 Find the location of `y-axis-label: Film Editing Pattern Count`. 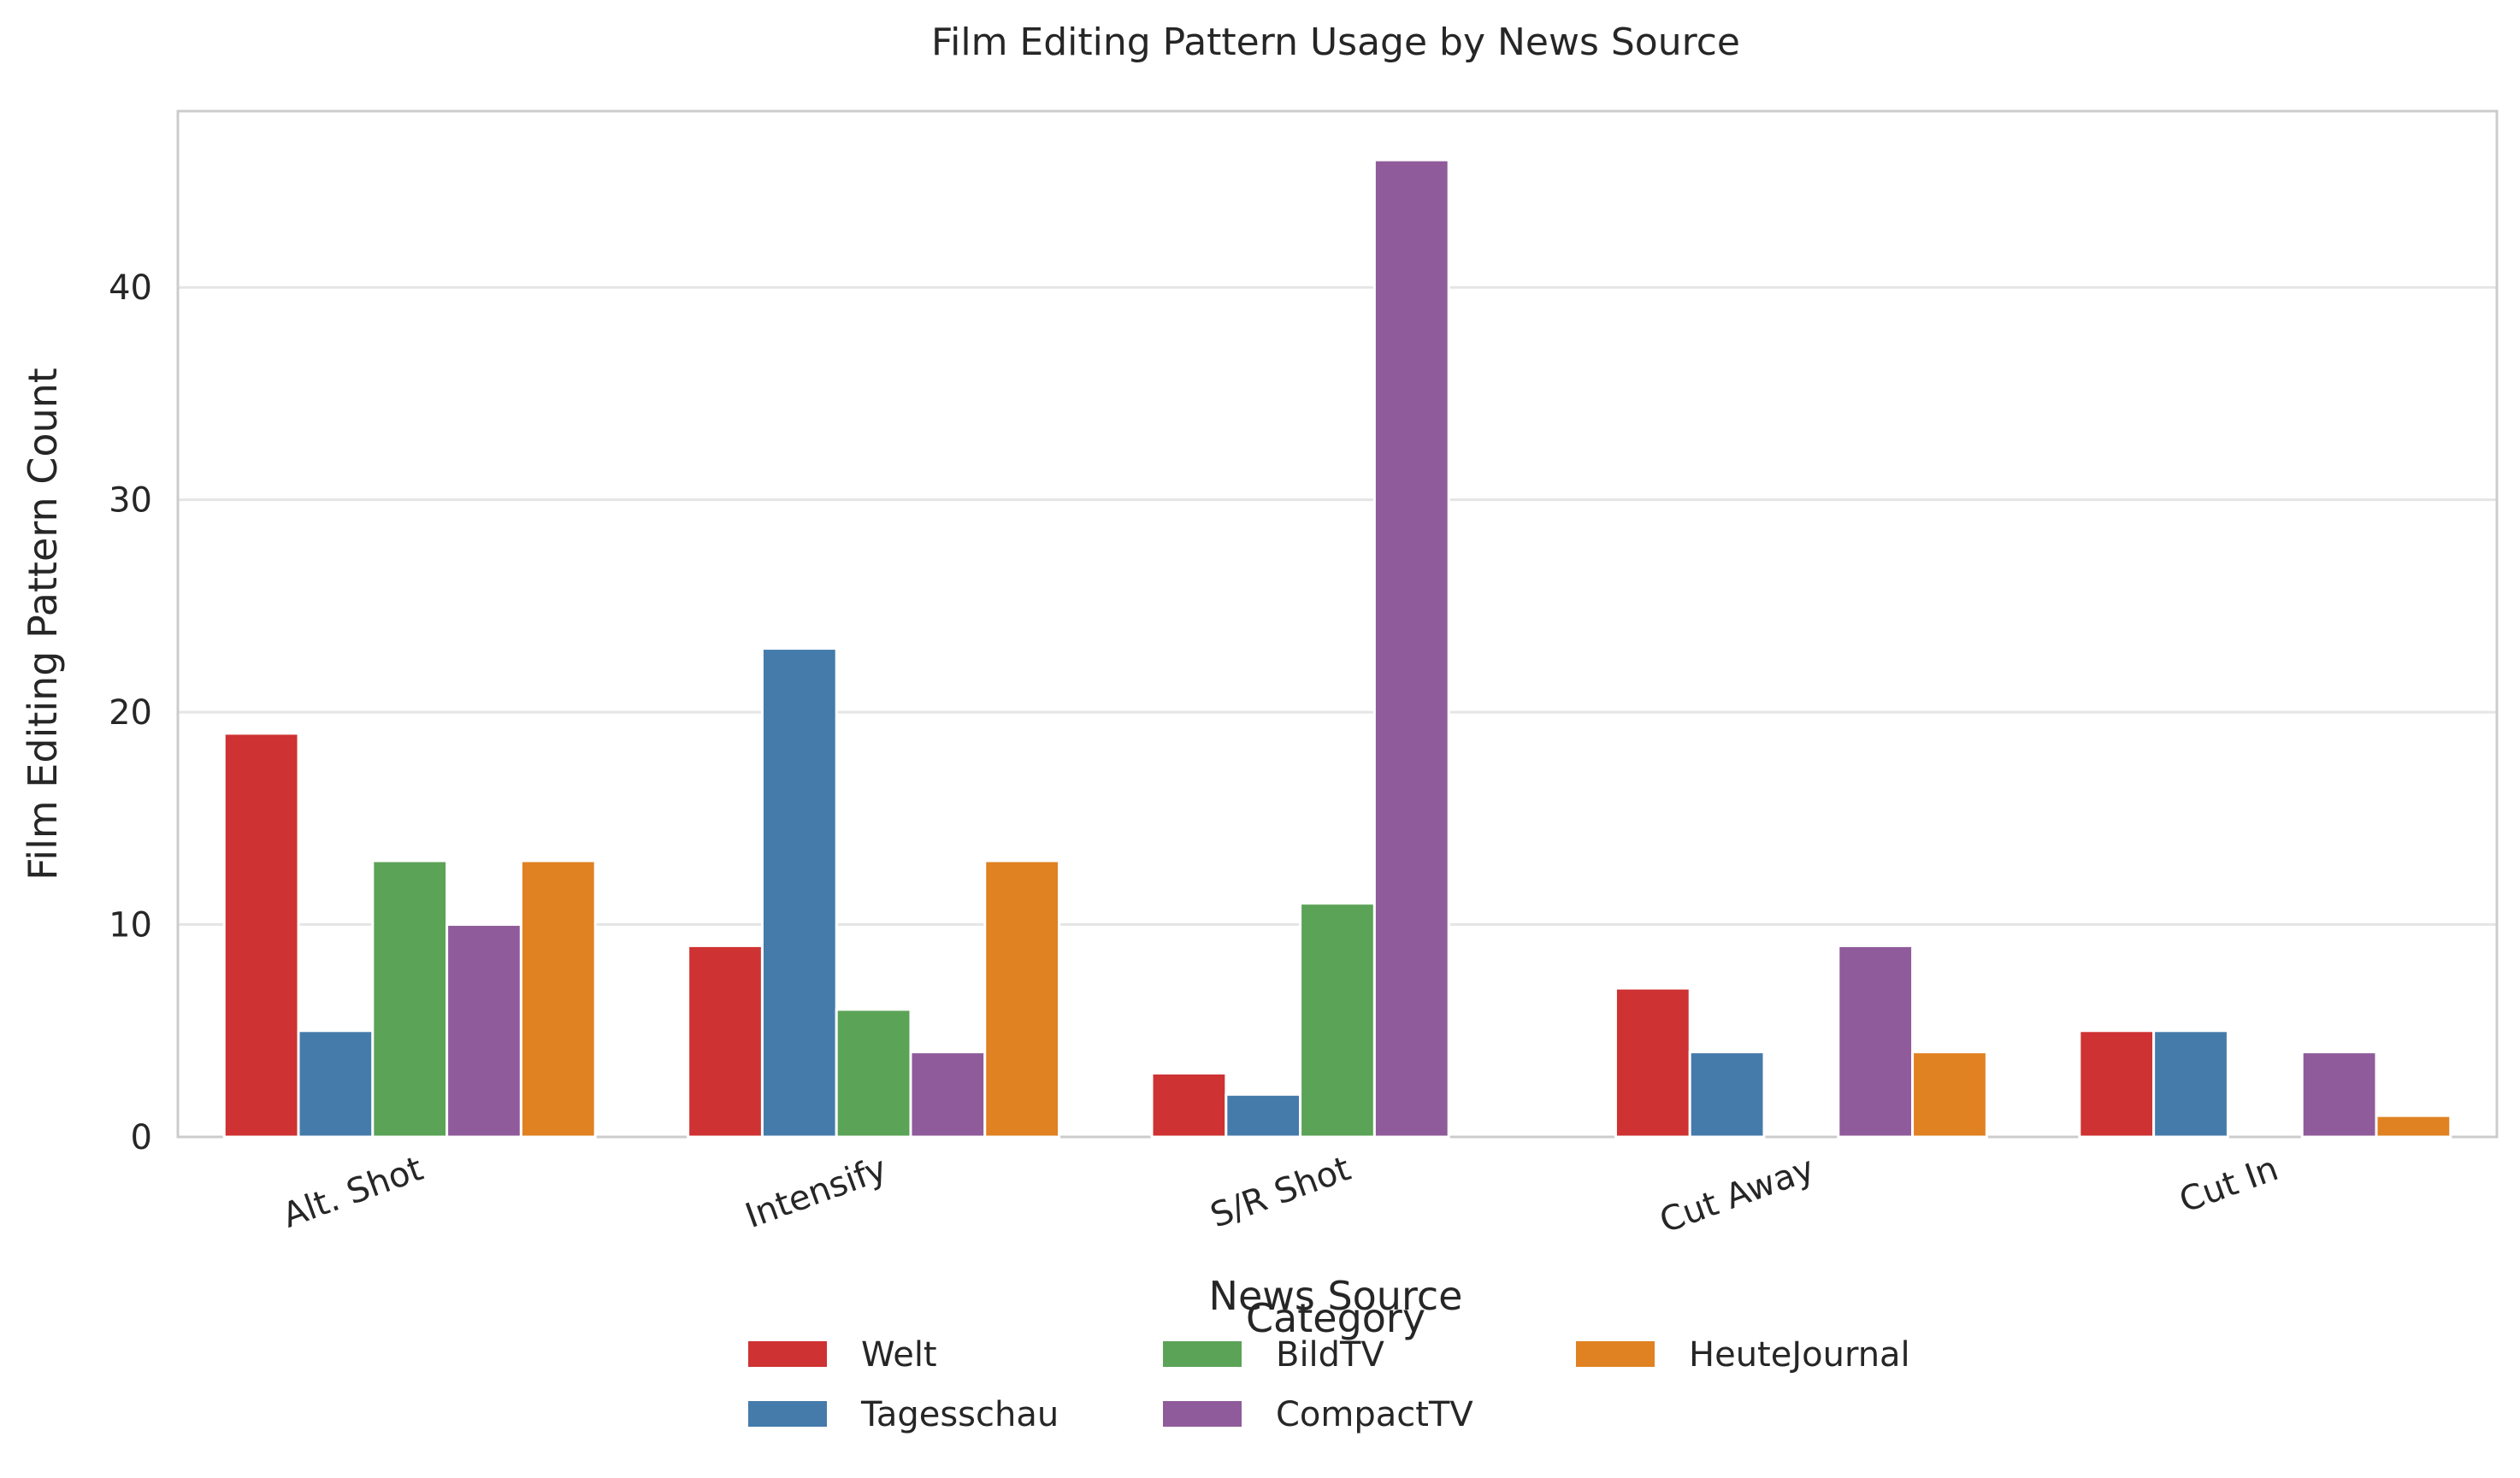

y-axis-label: Film Editing Pattern Count is located at coordinates (43, 624).